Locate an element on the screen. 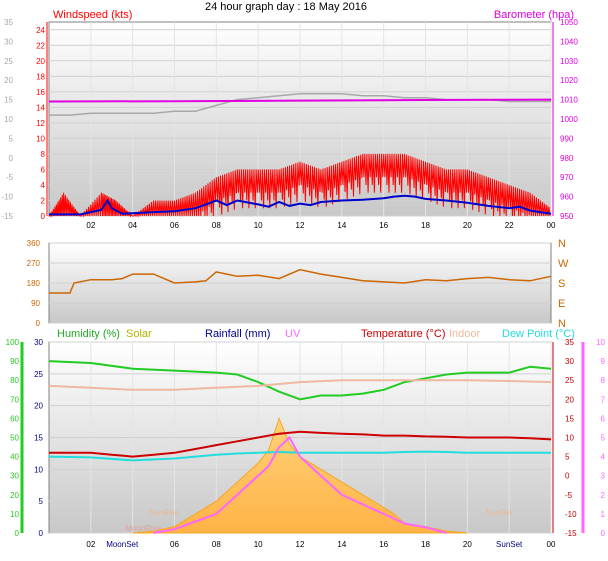 The image size is (608, 561). baro-legend: Barometer (hpa) is located at coordinates (534, 15).